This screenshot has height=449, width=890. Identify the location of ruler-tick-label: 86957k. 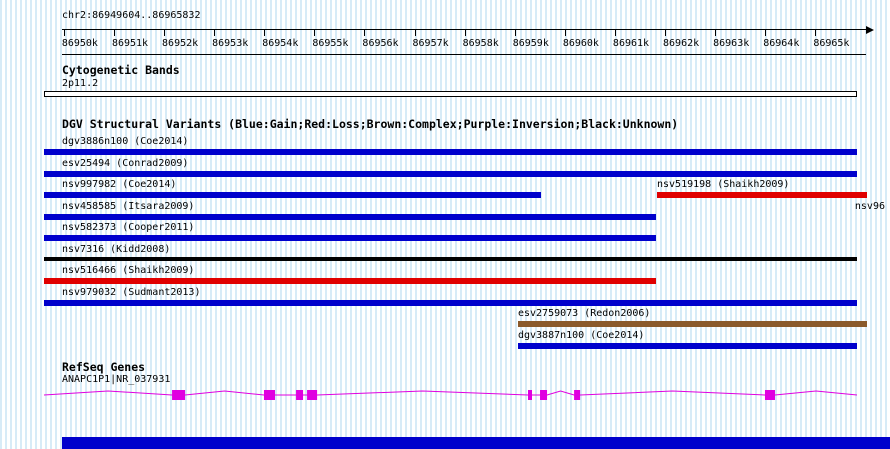
(430, 43).